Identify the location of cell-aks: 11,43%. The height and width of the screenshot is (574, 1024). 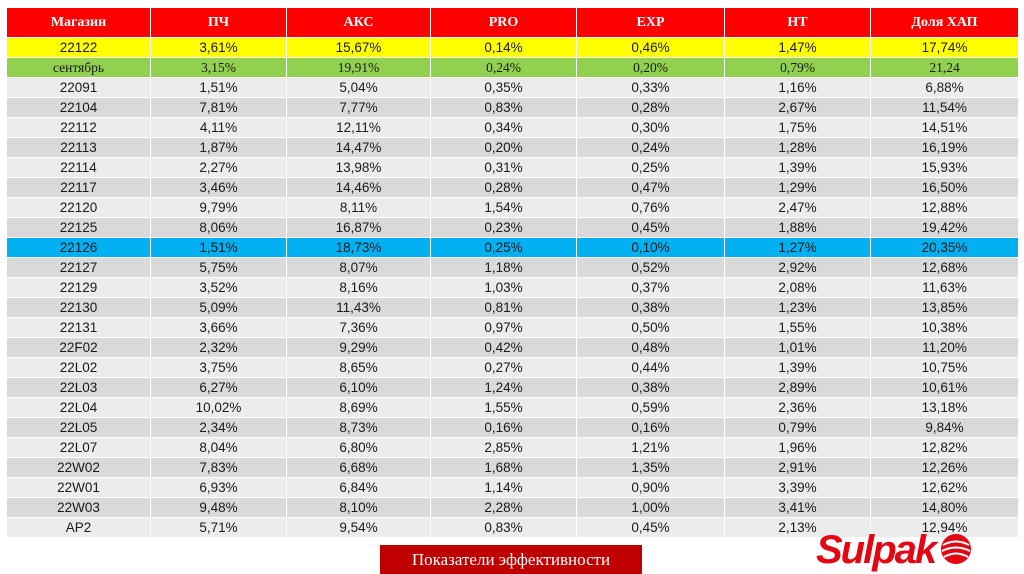
(358, 307).